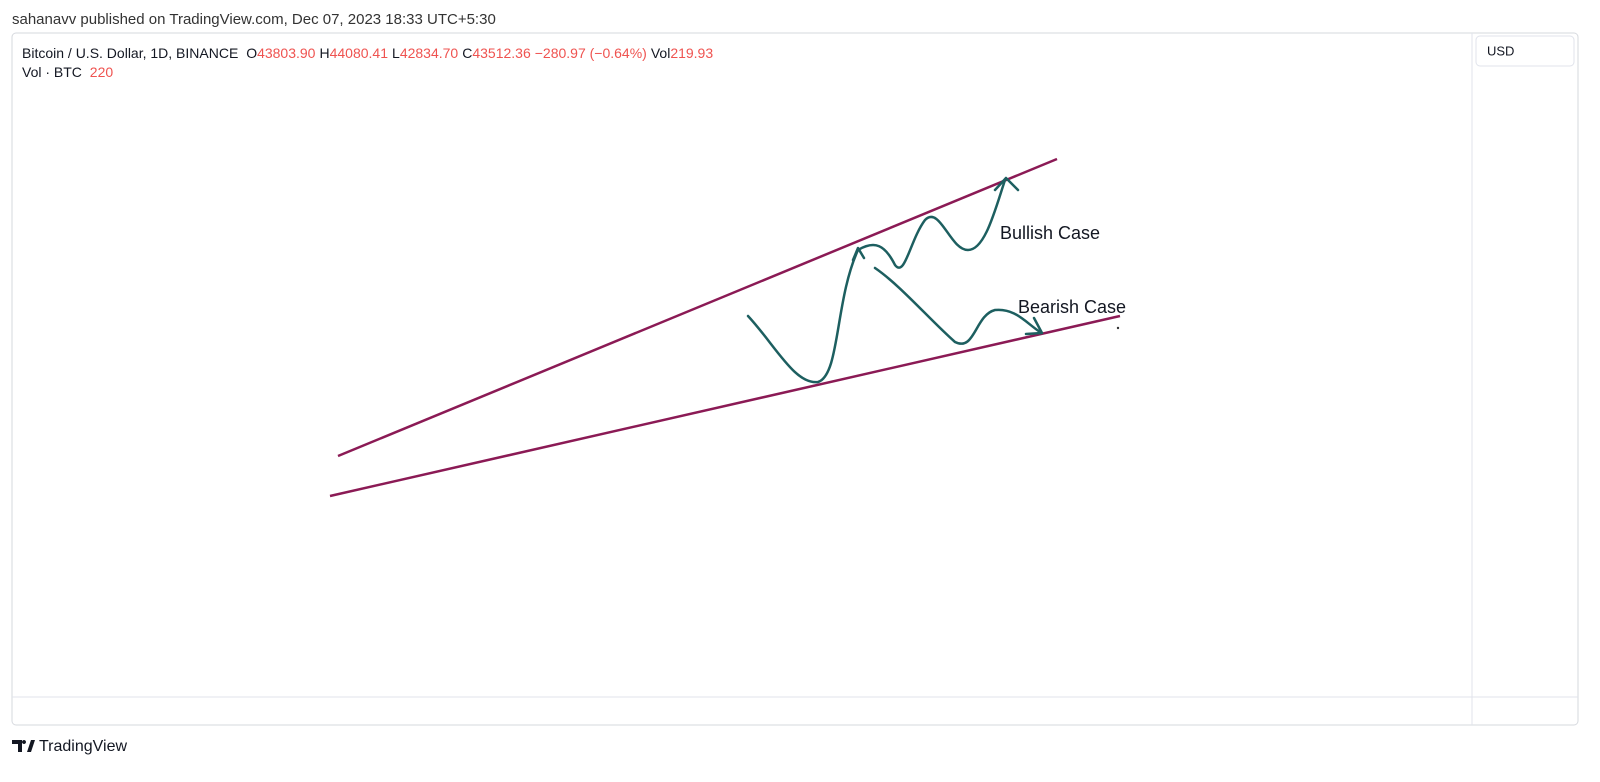  Describe the element at coordinates (396, 53) in the screenshot. I see `legend-key: L` at that location.